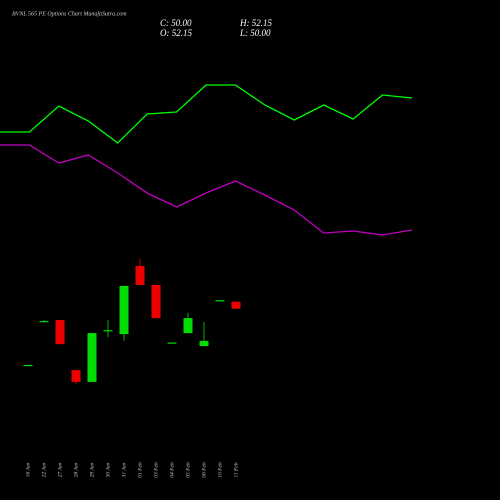 The width and height of the screenshot is (500, 500). I want to click on x-tick-label: 03 Feb, so click(156, 470).